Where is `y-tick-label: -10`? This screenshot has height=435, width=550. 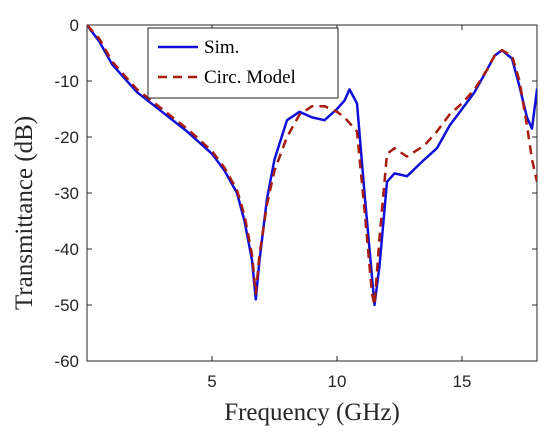
y-tick-label: -10 is located at coordinates (66, 81).